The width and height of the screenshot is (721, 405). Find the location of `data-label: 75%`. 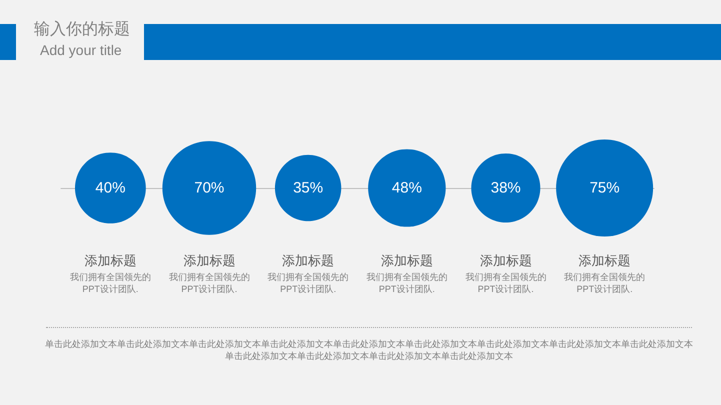

data-label: 75% is located at coordinates (605, 188).